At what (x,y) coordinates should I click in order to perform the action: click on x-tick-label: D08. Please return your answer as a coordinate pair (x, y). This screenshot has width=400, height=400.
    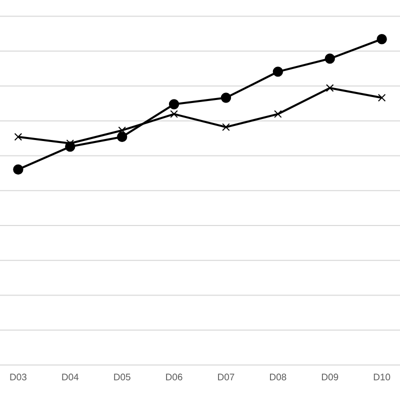
    Looking at the image, I should click on (278, 377).